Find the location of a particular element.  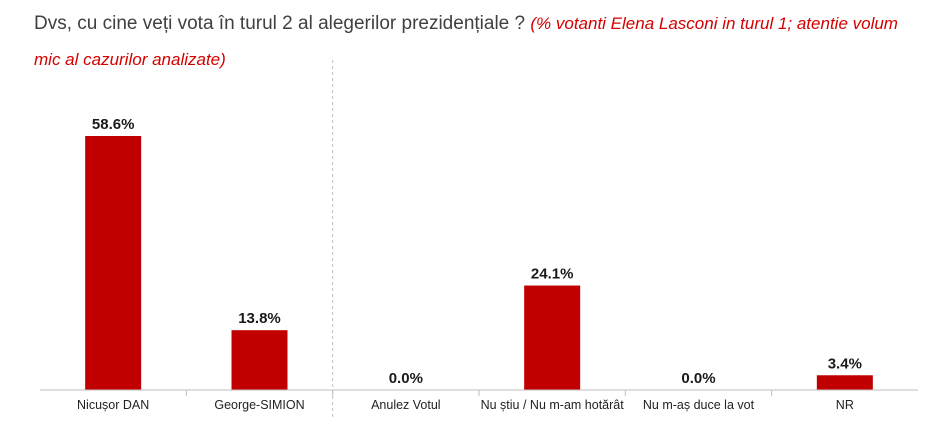

value-label-0: 58.6% is located at coordinates (113, 124).